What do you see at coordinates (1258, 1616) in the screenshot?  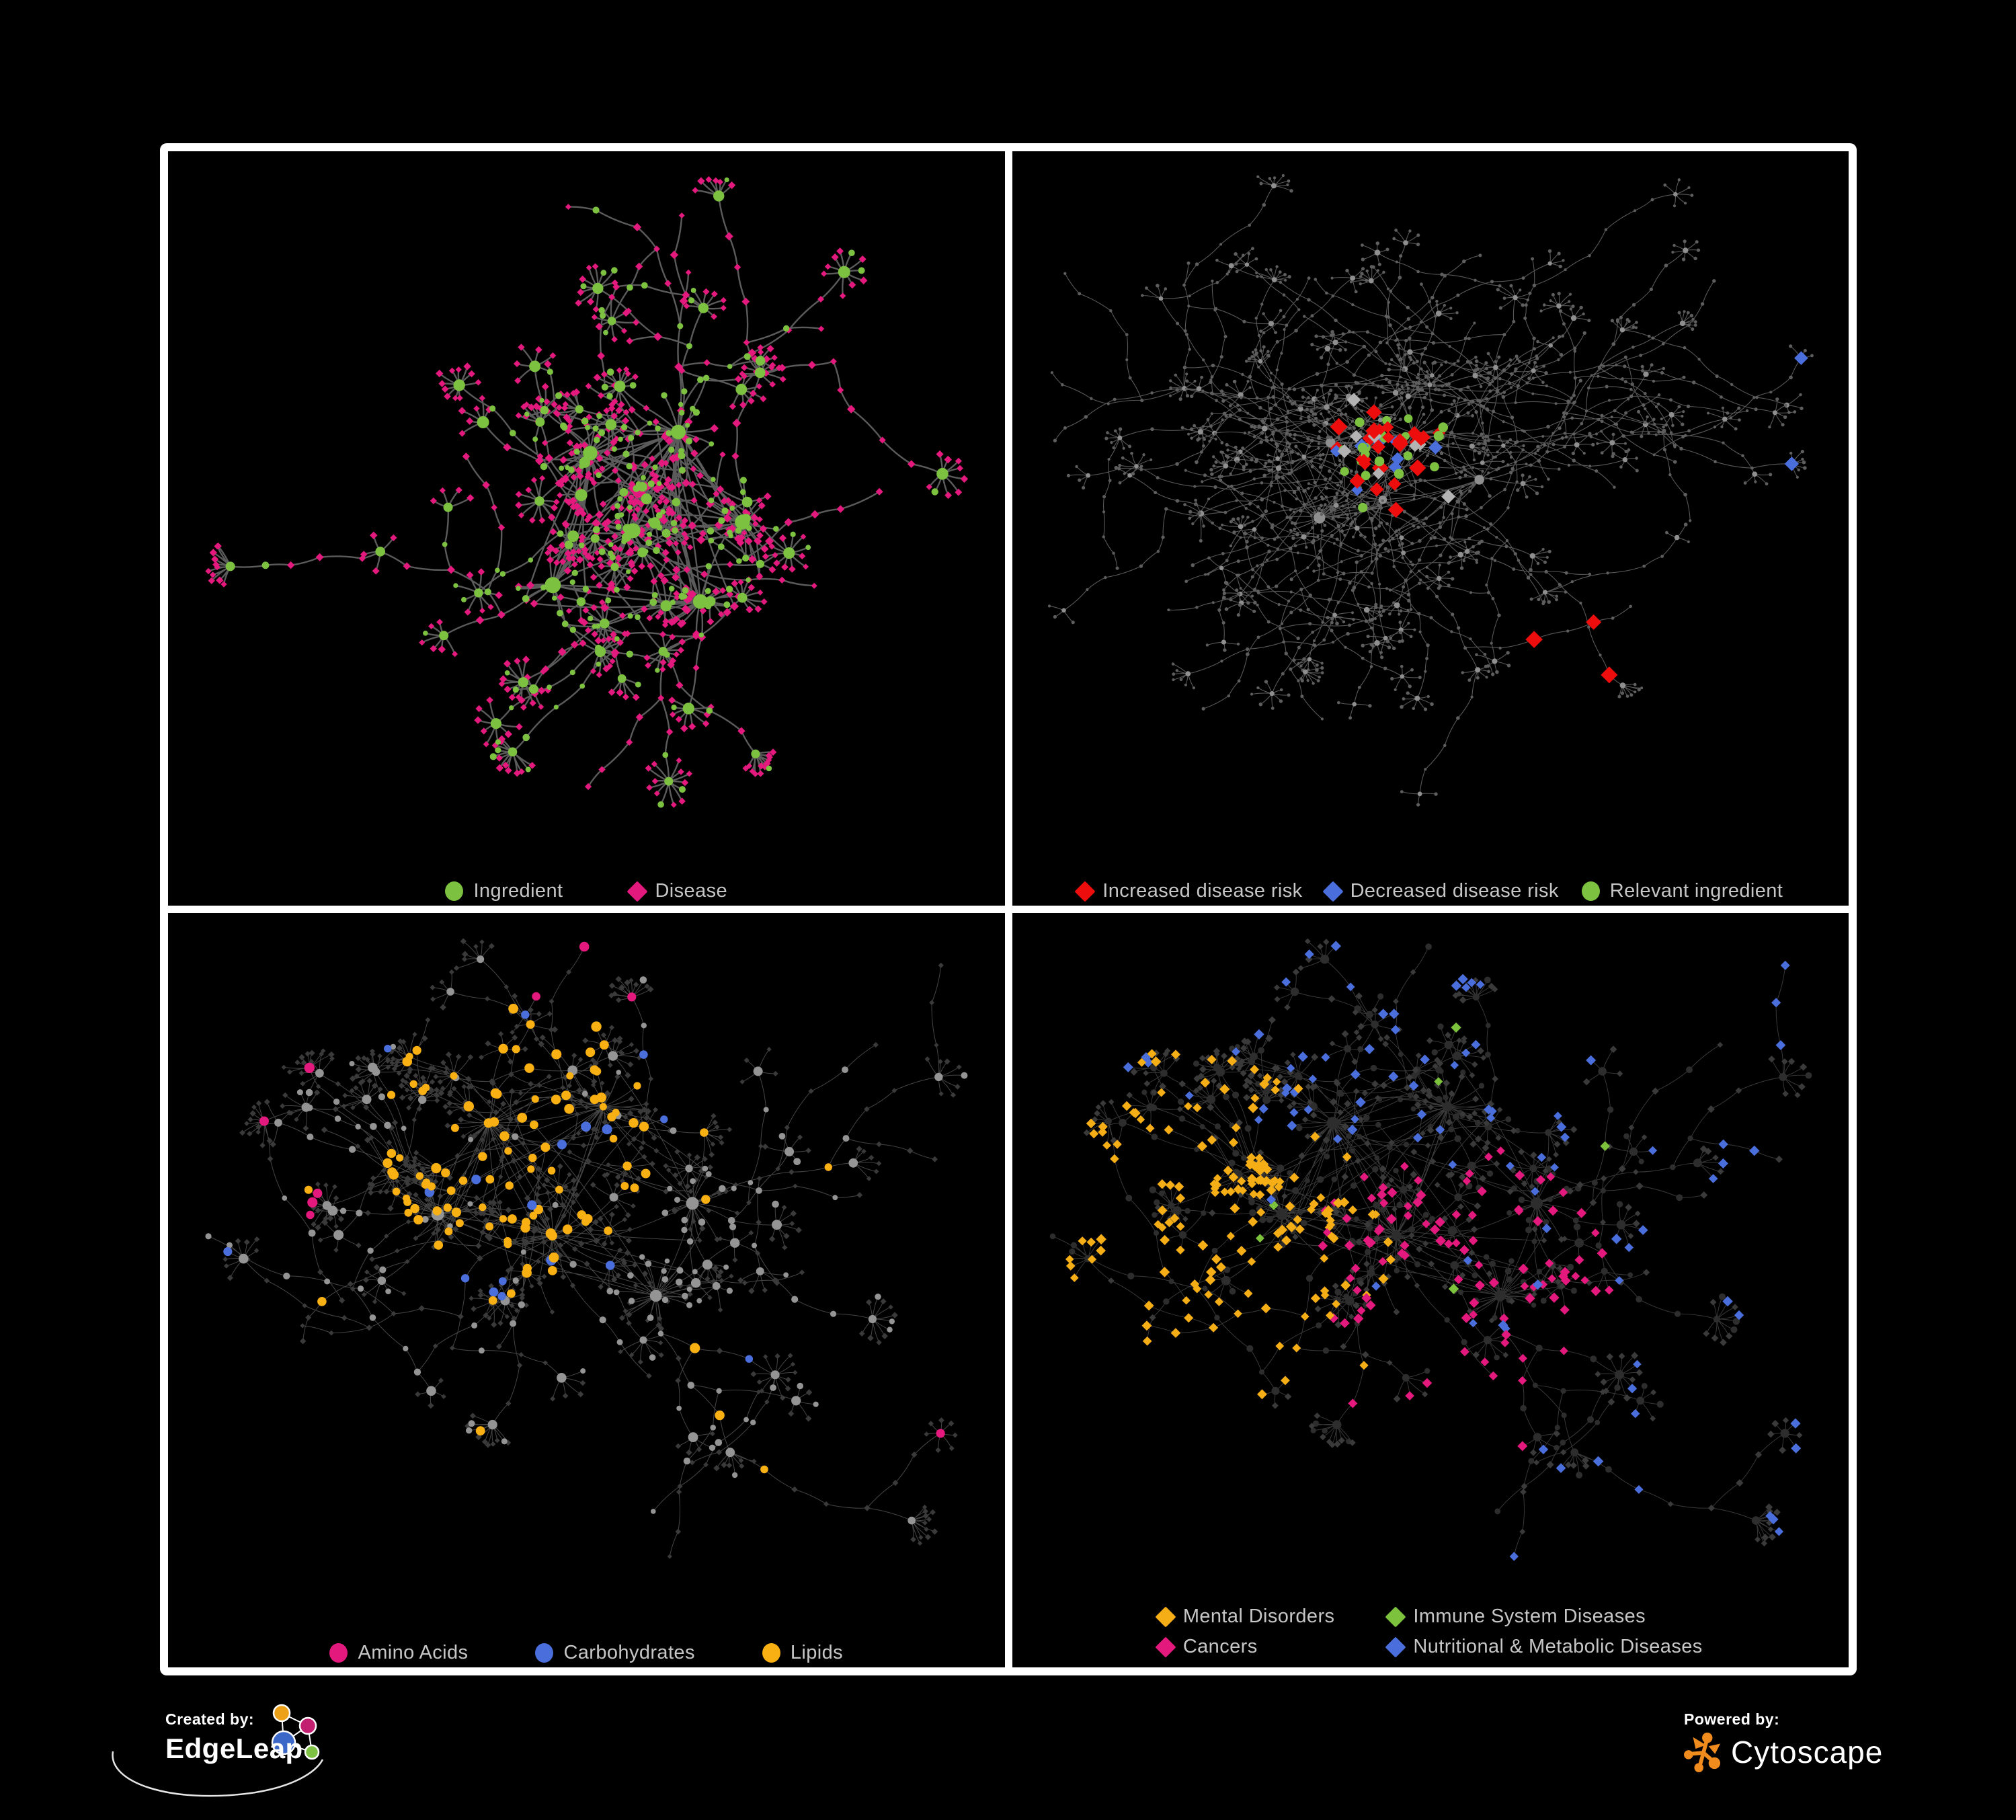 I see `legend-item-label: Mental Disorders` at bounding box center [1258, 1616].